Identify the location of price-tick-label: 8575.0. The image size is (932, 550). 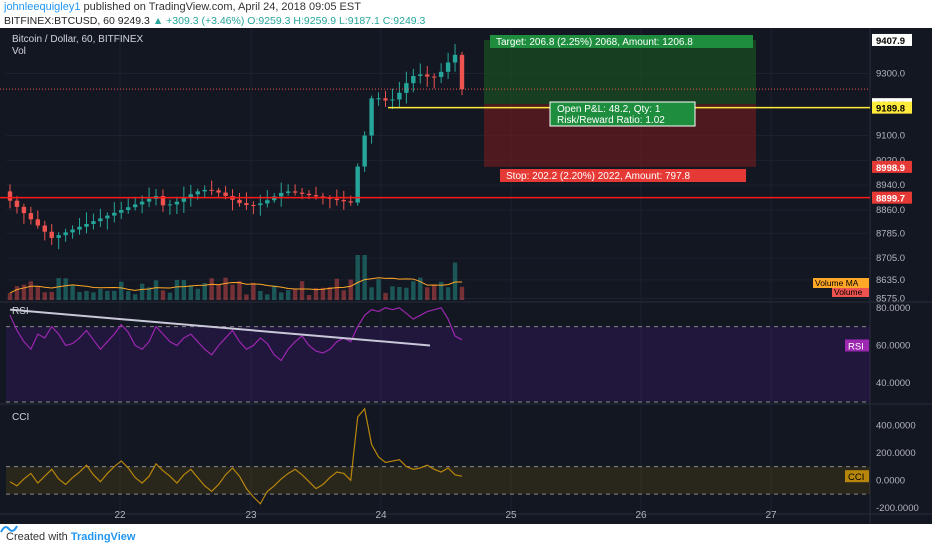
(890, 298).